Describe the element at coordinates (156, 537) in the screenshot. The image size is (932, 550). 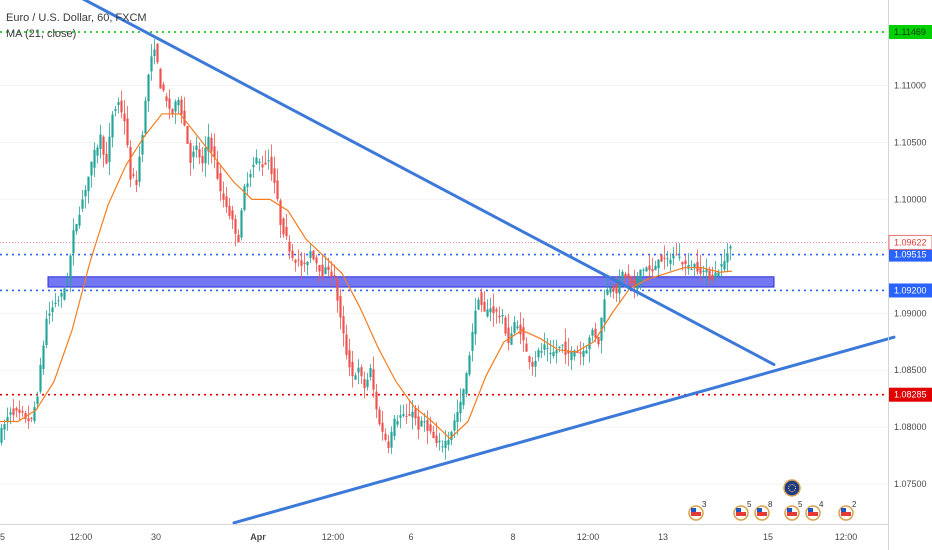
I see `x-tick-label: 30` at that location.